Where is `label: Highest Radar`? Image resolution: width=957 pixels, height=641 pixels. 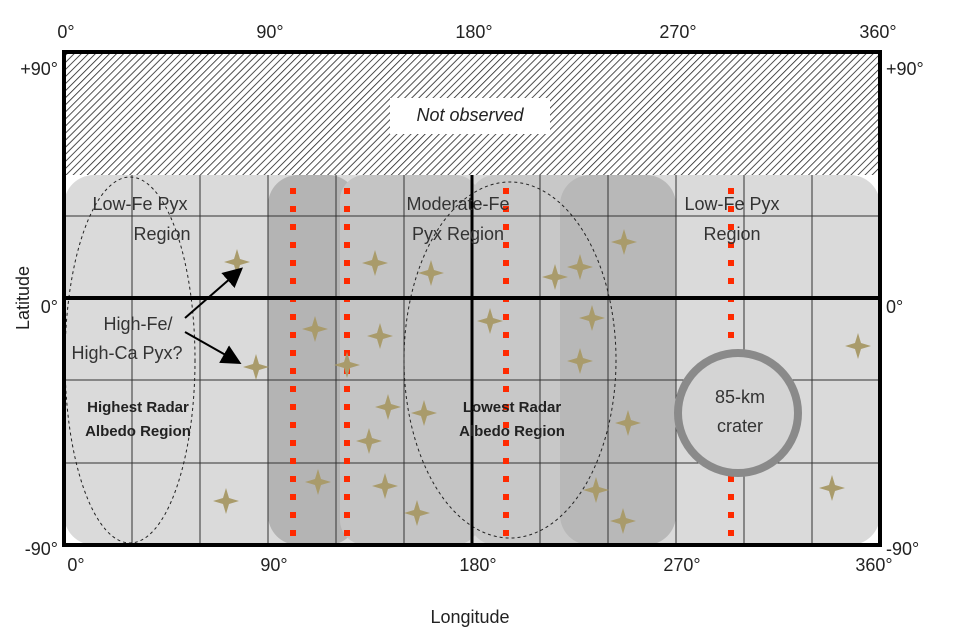
label: Highest Radar is located at coordinates (138, 407).